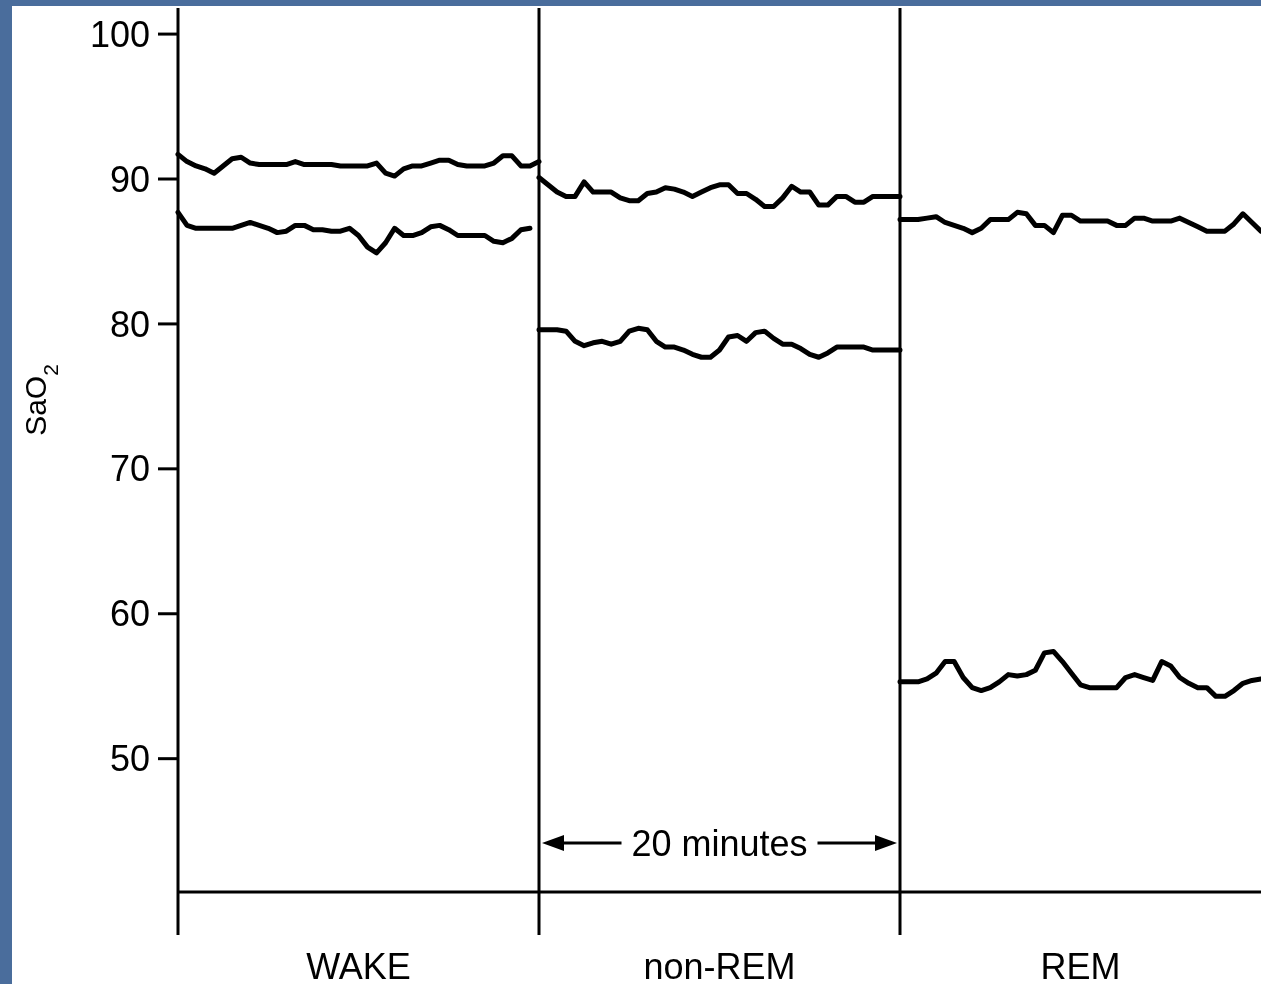  What do you see at coordinates (719, 843) in the screenshot?
I see `annotation: 20 minutes` at bounding box center [719, 843].